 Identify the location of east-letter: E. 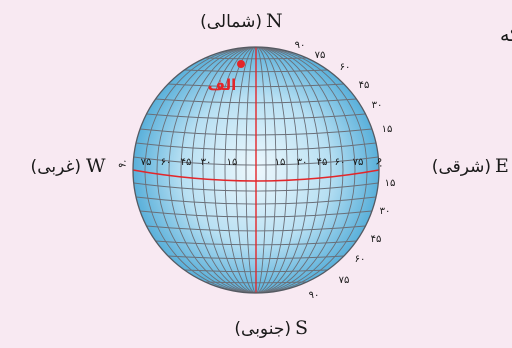
(502, 166).